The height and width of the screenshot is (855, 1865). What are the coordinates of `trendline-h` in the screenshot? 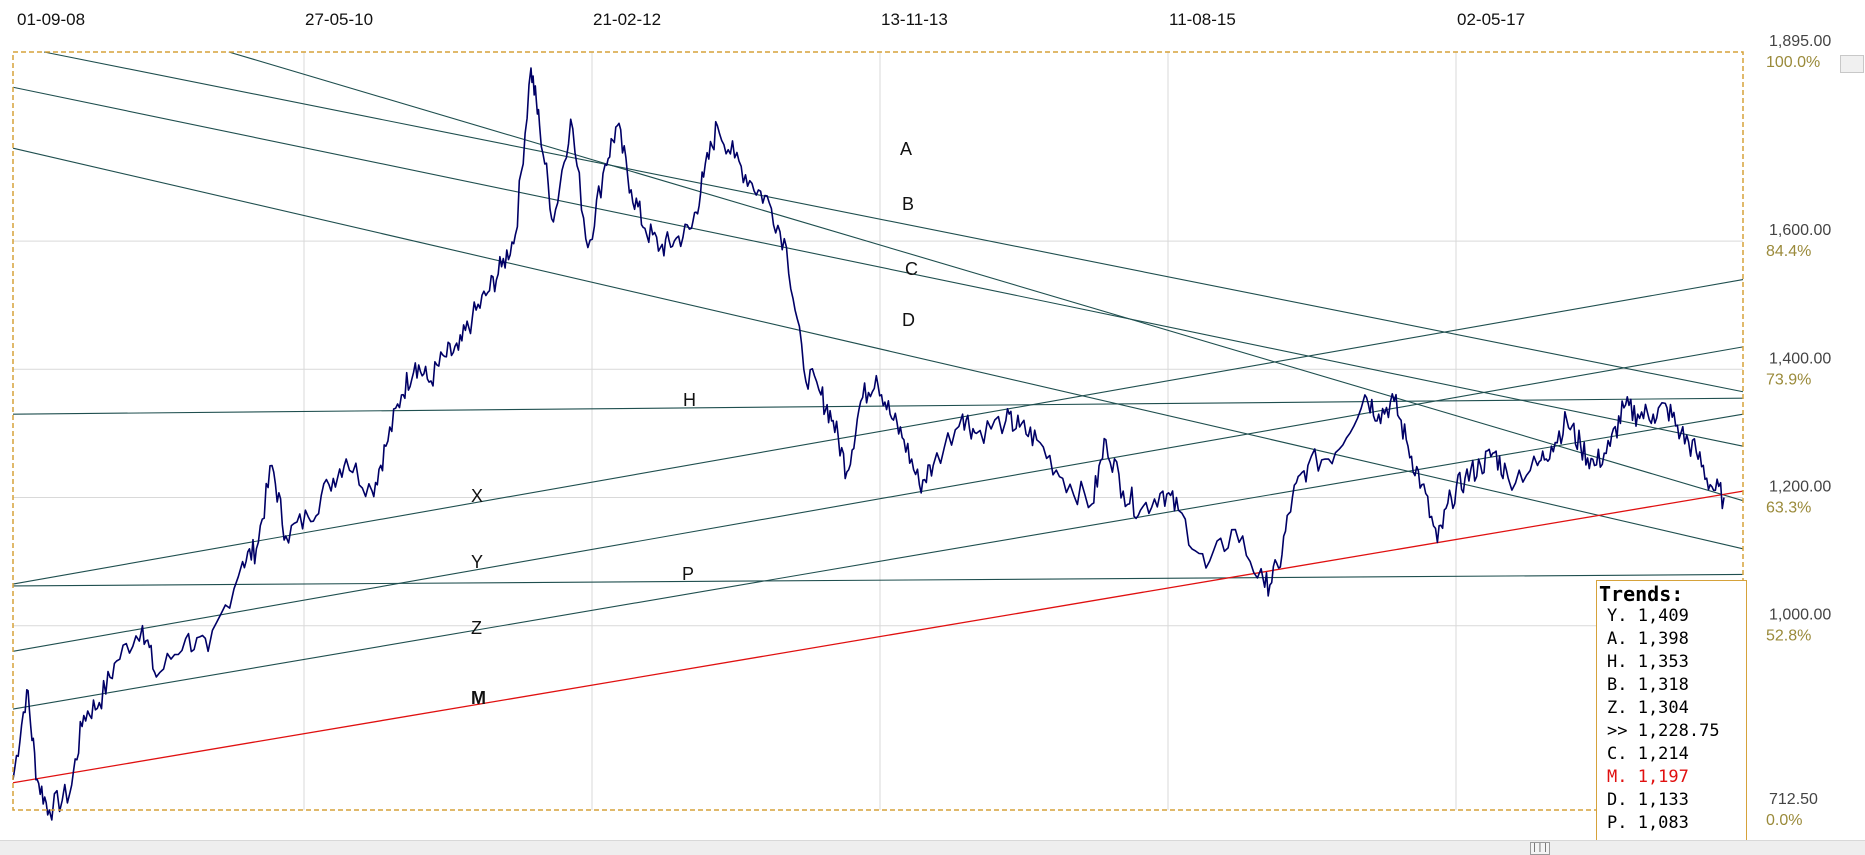 It's located at (878, 406).